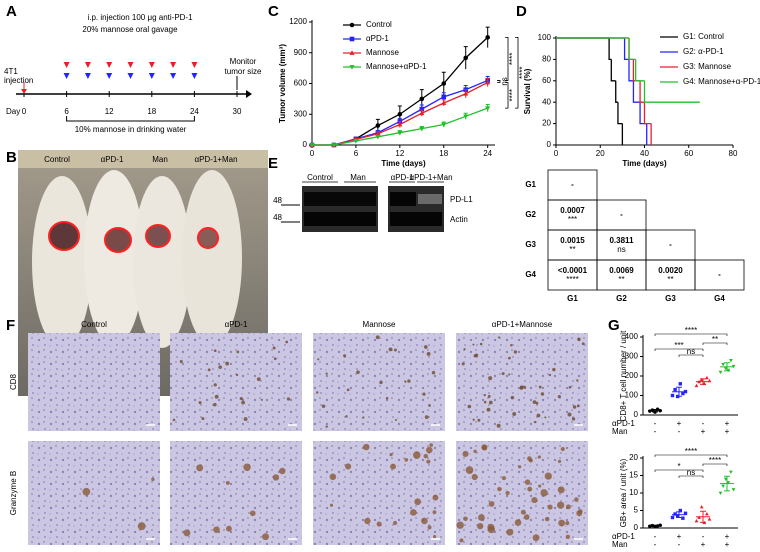 The height and width of the screenshot is (552, 760). Describe the element at coordinates (243, 61) in the screenshot. I see `monitor-text: Monitor` at that location.